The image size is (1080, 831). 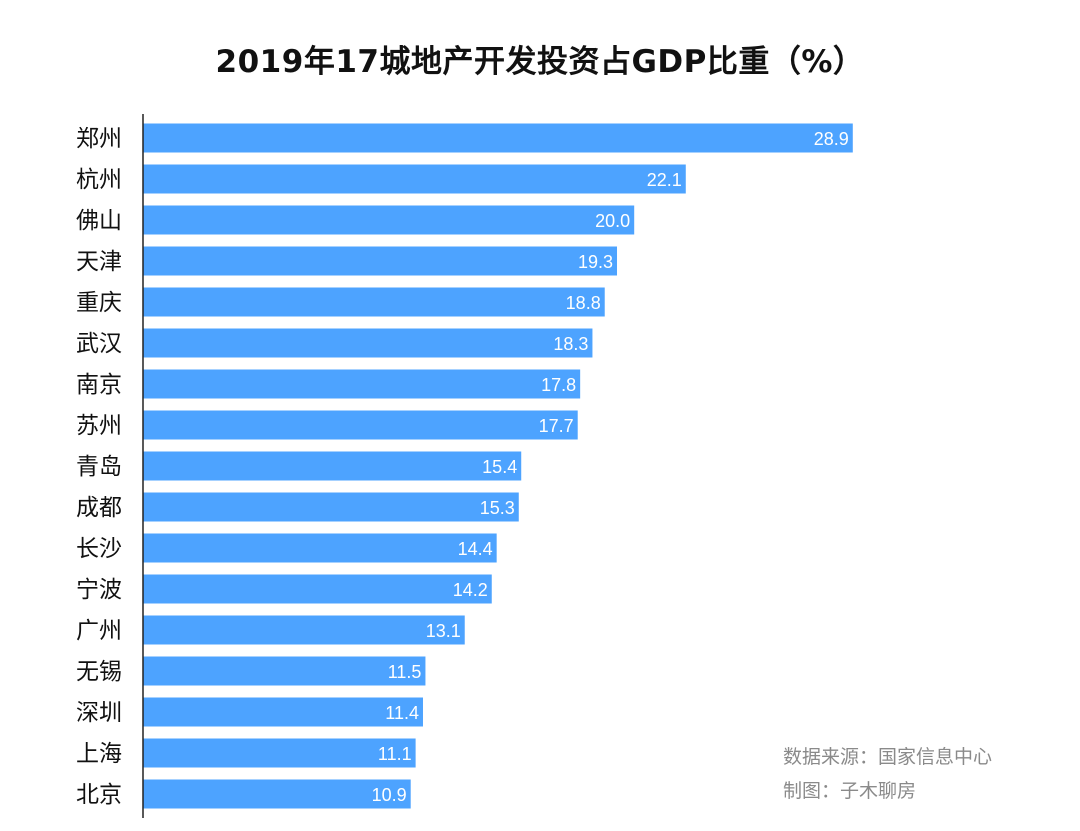 I want to click on bar-苏州, so click(x=360, y=425).